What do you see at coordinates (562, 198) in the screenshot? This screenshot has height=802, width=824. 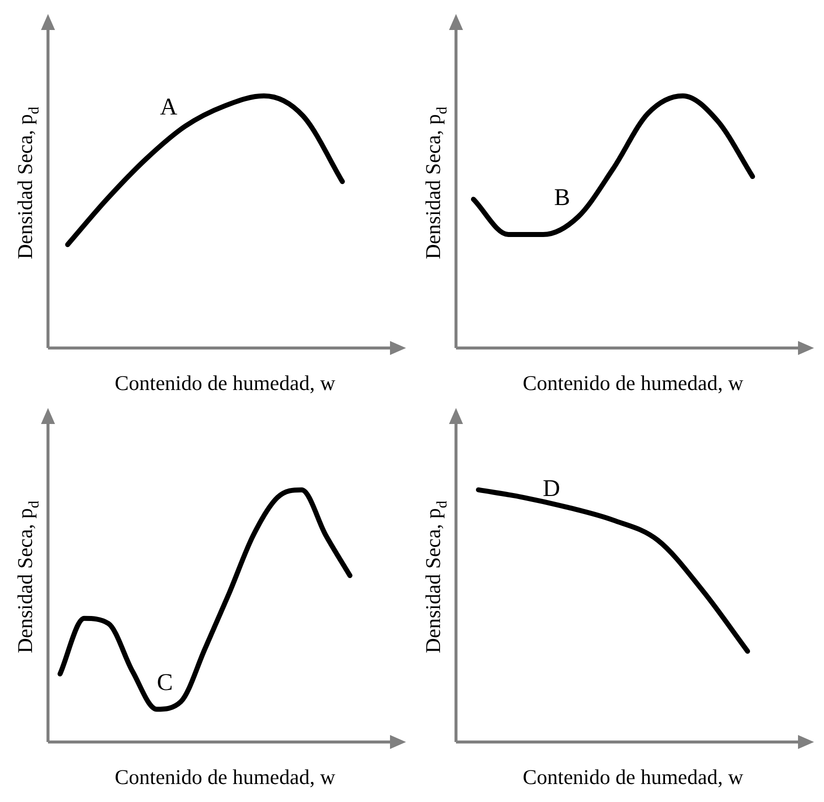 I see `annotation: B` at bounding box center [562, 198].